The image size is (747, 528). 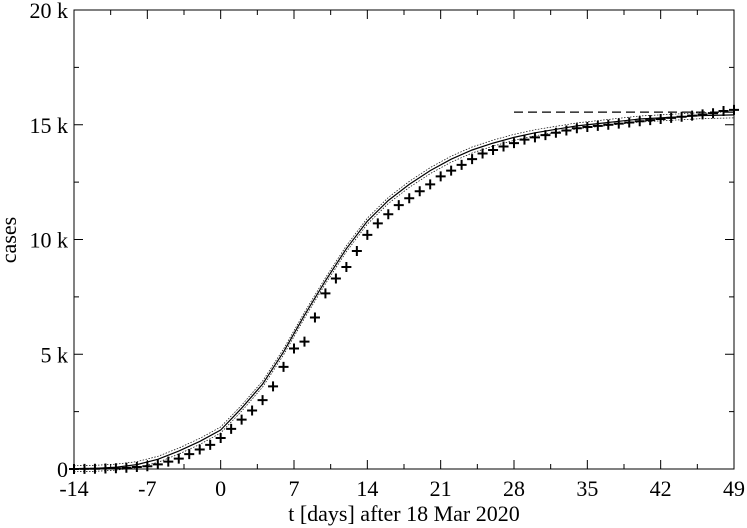 What do you see at coordinates (514, 488) in the screenshot?
I see `x-tick-label: 28` at bounding box center [514, 488].